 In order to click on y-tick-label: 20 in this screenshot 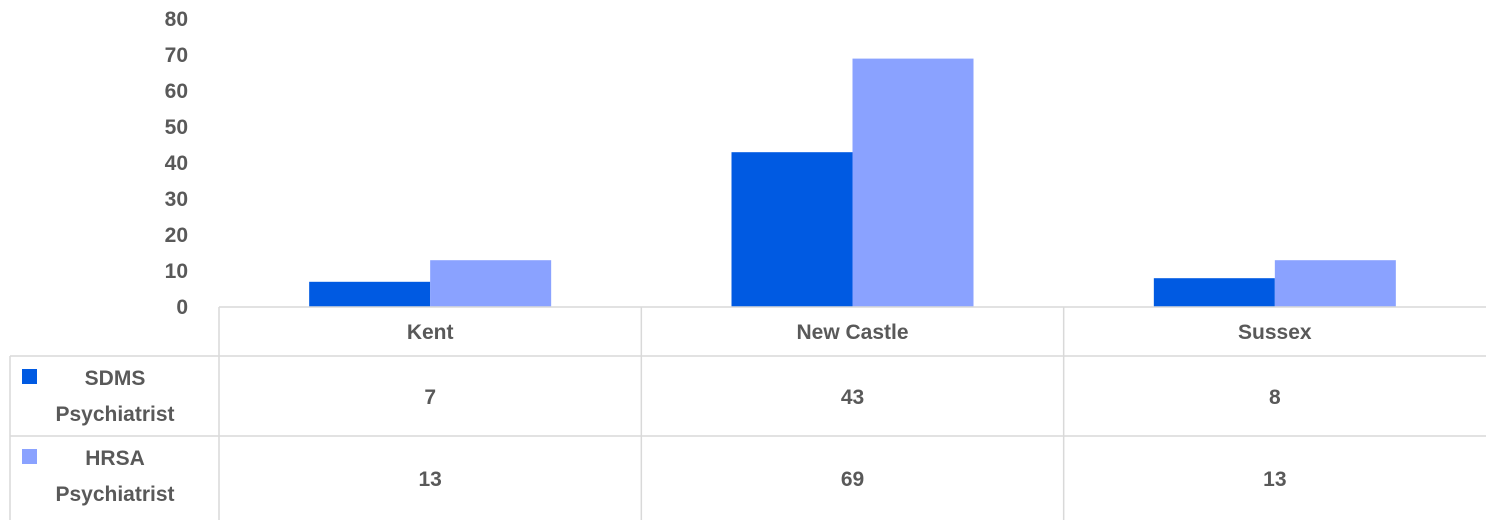, I will do `click(176, 235)`.